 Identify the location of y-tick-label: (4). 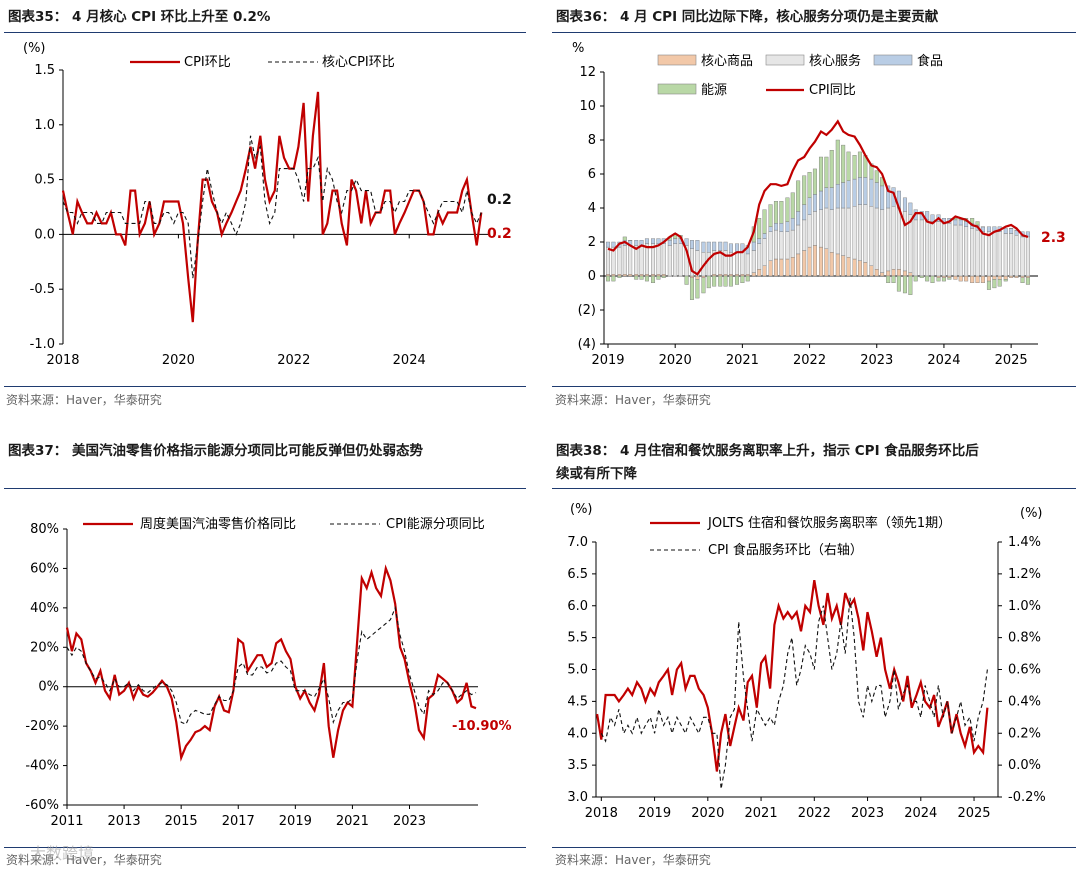
(587, 344).